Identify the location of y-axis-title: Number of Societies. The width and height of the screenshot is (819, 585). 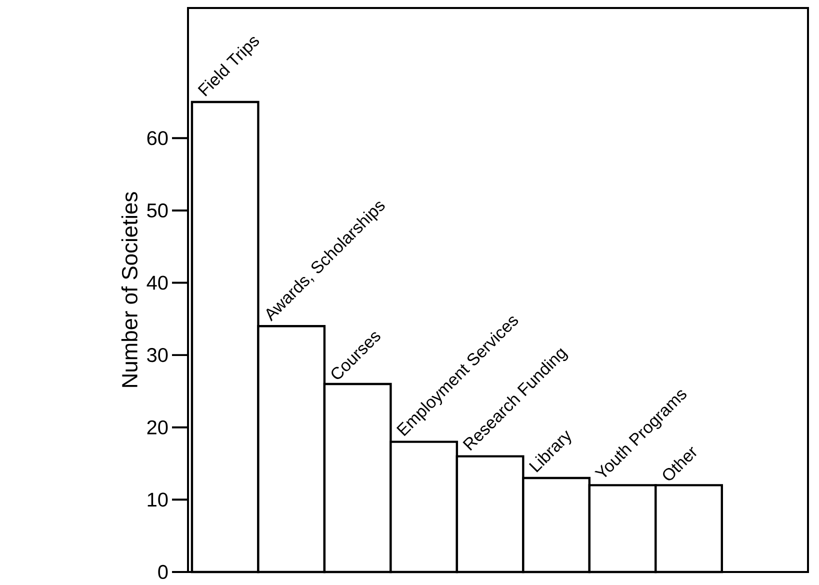
(129, 289).